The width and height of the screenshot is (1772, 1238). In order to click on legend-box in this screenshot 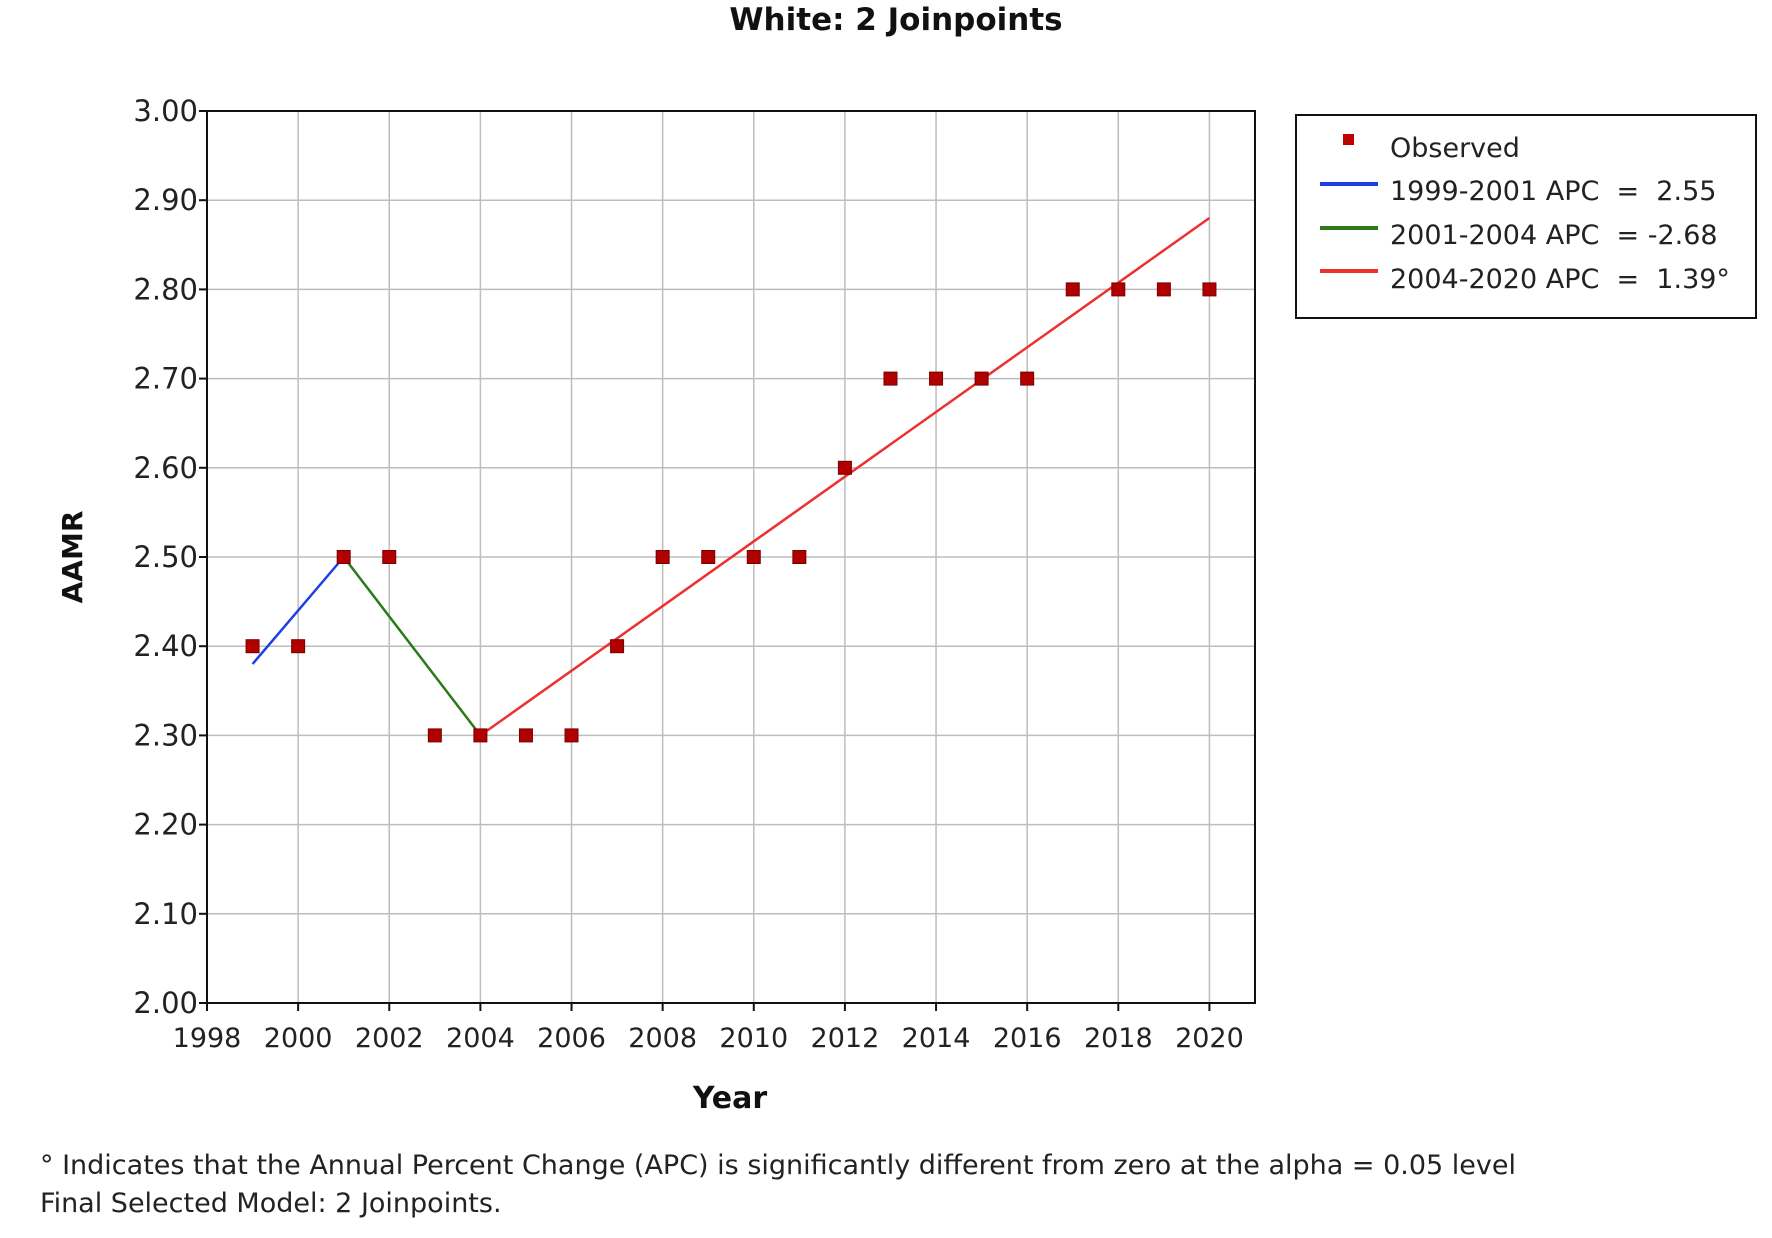, I will do `click(1526, 216)`.